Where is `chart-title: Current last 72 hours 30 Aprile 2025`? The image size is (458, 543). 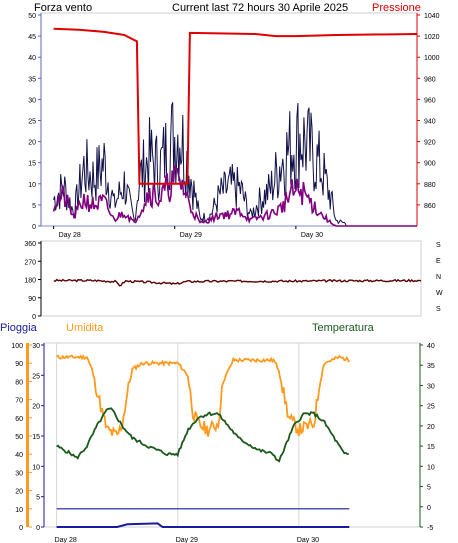 chart-title: Current last 72 hours 30 Aprile 2025 is located at coordinates (260, 8).